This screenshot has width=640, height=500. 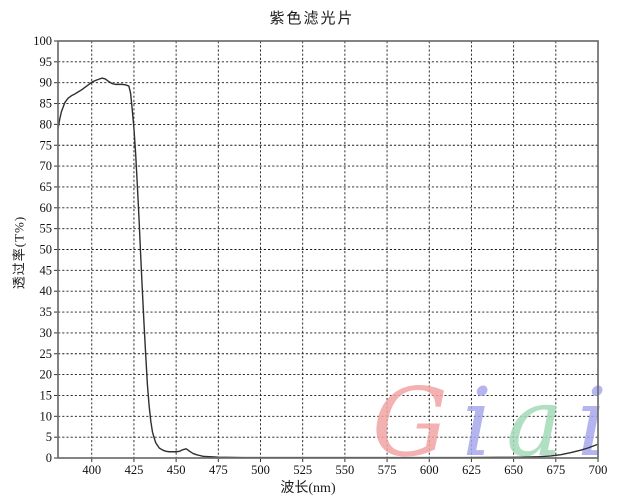 What do you see at coordinates (46, 83) in the screenshot?
I see `y-tick-label: 90` at bounding box center [46, 83].